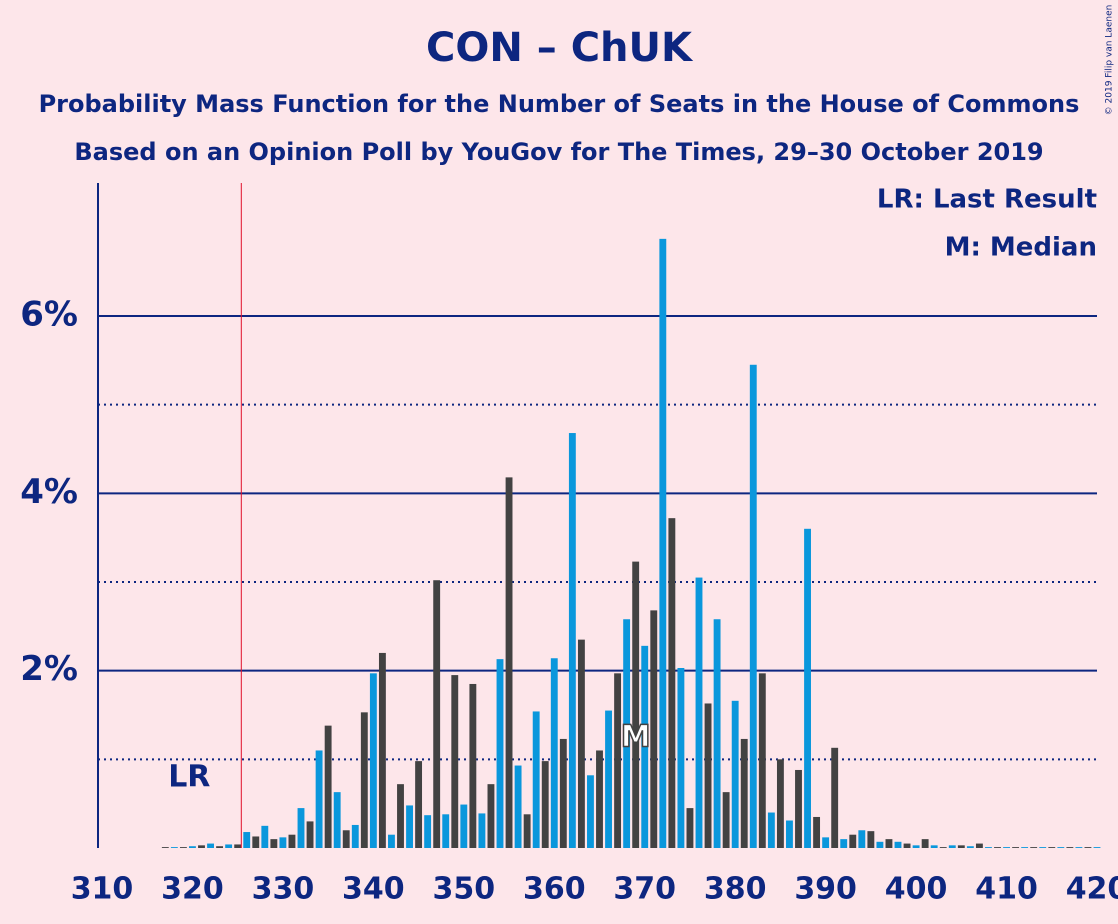  I want to click on x-tick-label: 330, so click(283, 889).